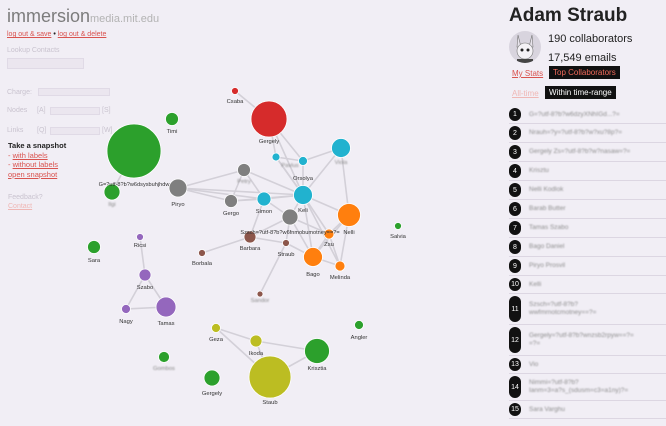  I want to click on graph-node-timi, so click(172, 119).